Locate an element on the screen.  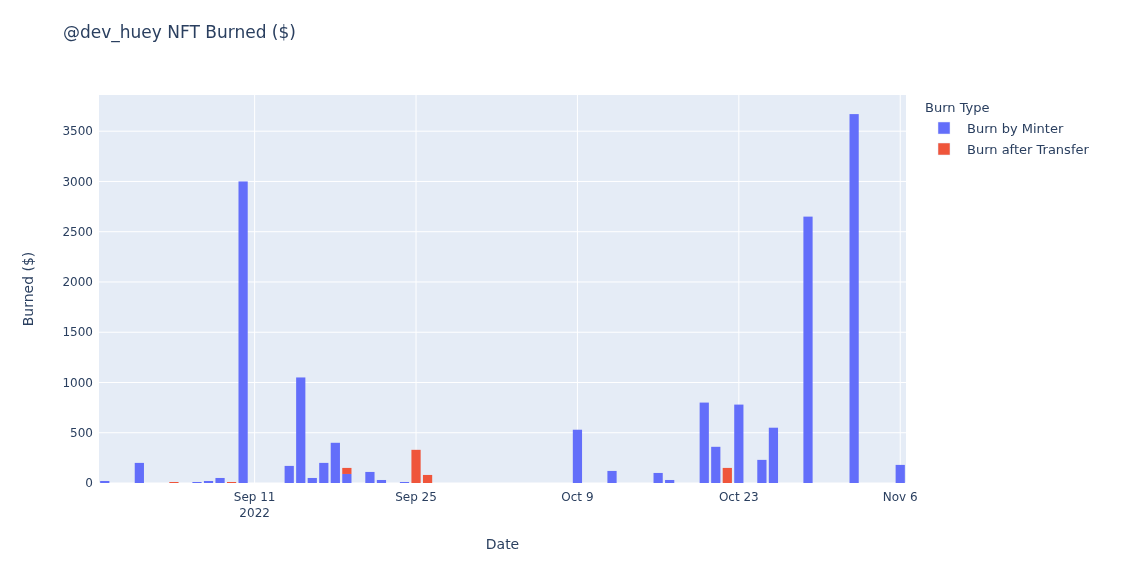
x-tick-label: Oct 23 is located at coordinates (738, 497).